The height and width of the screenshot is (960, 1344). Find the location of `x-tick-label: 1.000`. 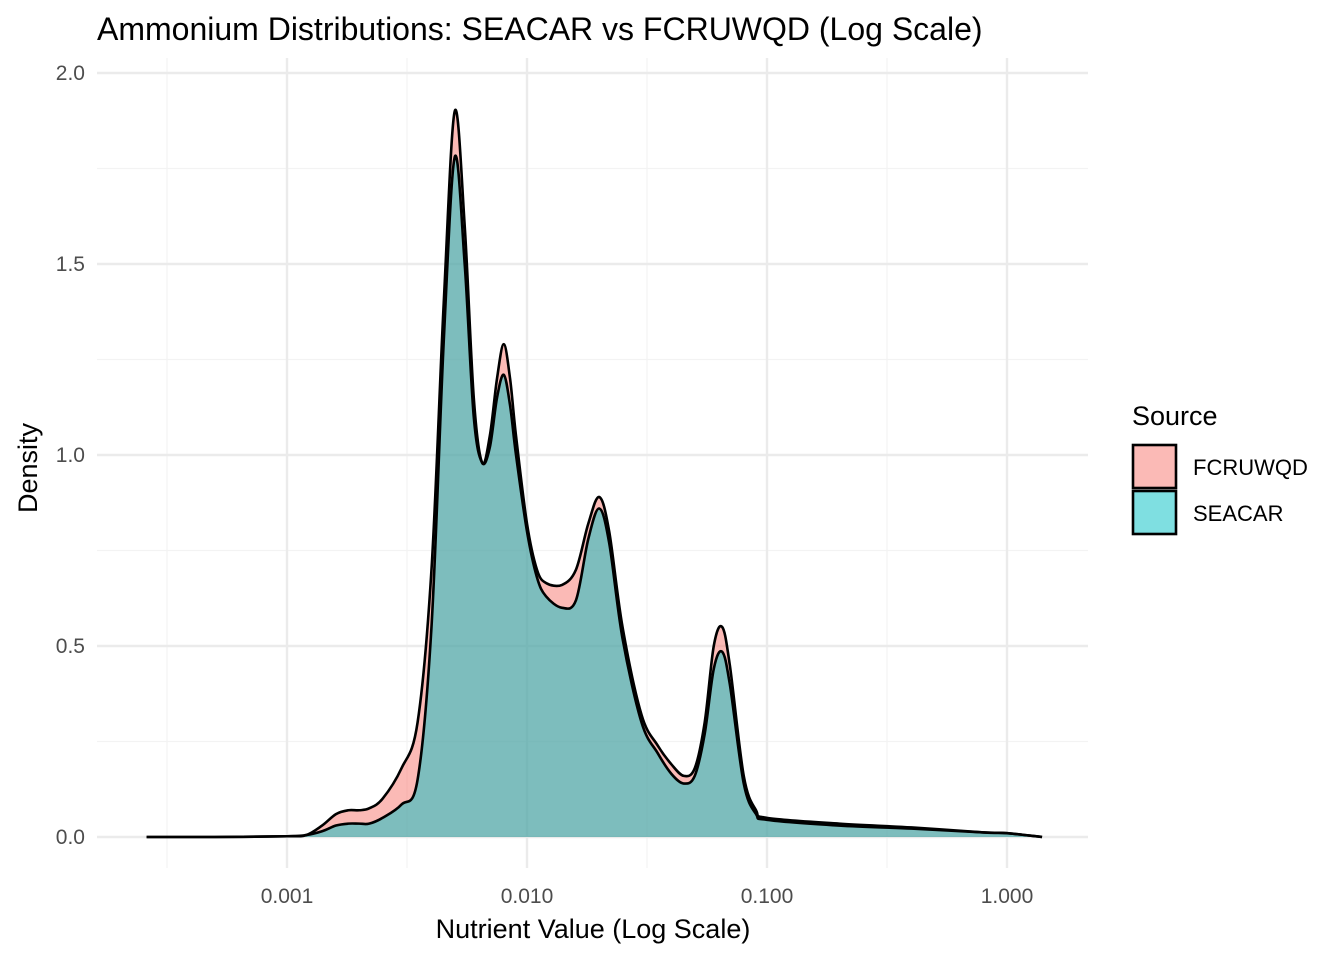

x-tick-label: 1.000 is located at coordinates (1007, 896).